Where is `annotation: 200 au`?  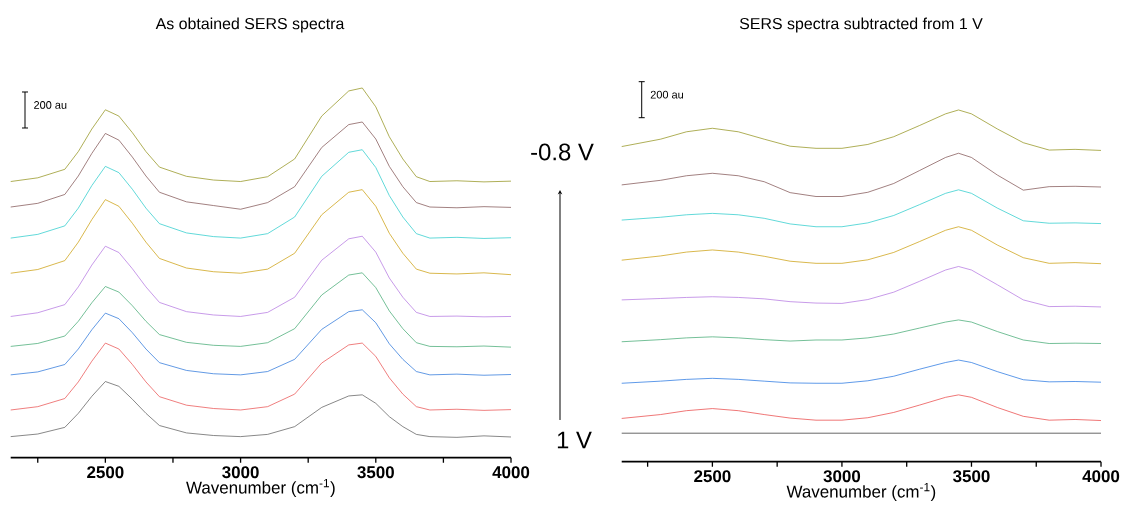 annotation: 200 au is located at coordinates (50, 105).